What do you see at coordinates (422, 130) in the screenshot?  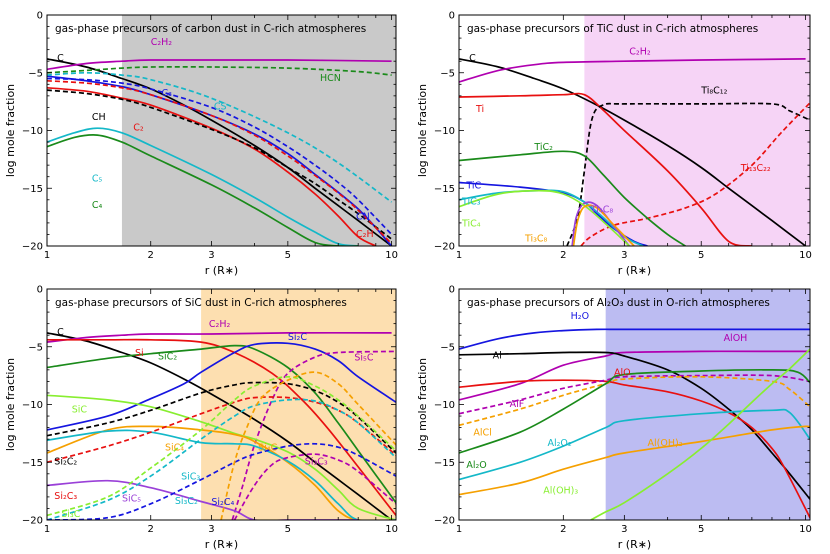 I see `y-axis-label: log mole fraction` at bounding box center [422, 130].